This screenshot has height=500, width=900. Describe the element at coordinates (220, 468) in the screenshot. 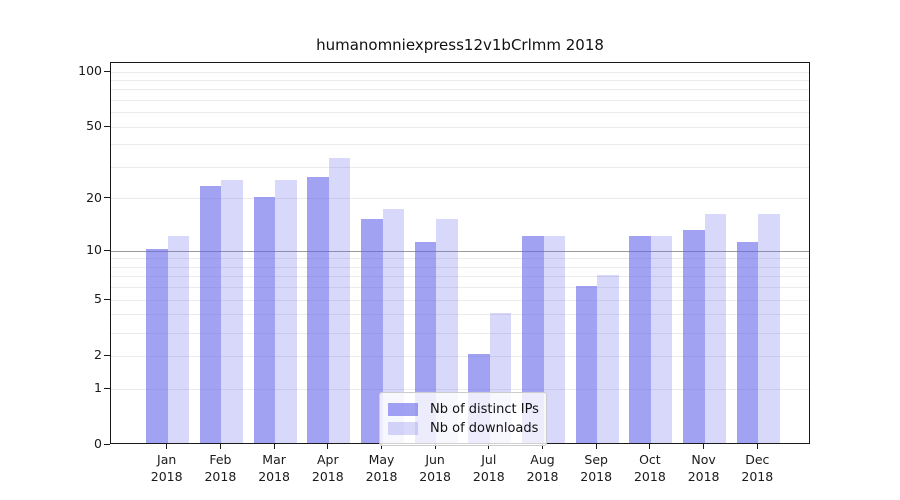

I see `x-tick-label: Feb 2018` at that location.